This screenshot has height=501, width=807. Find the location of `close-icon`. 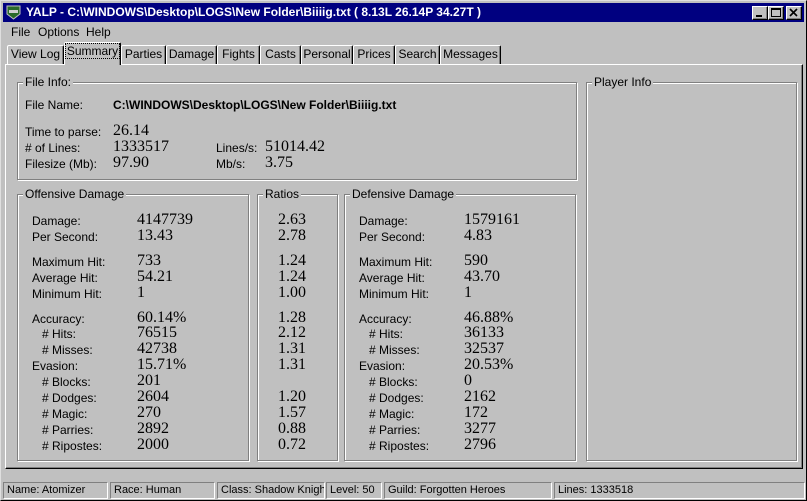

close-icon is located at coordinates (793, 12).